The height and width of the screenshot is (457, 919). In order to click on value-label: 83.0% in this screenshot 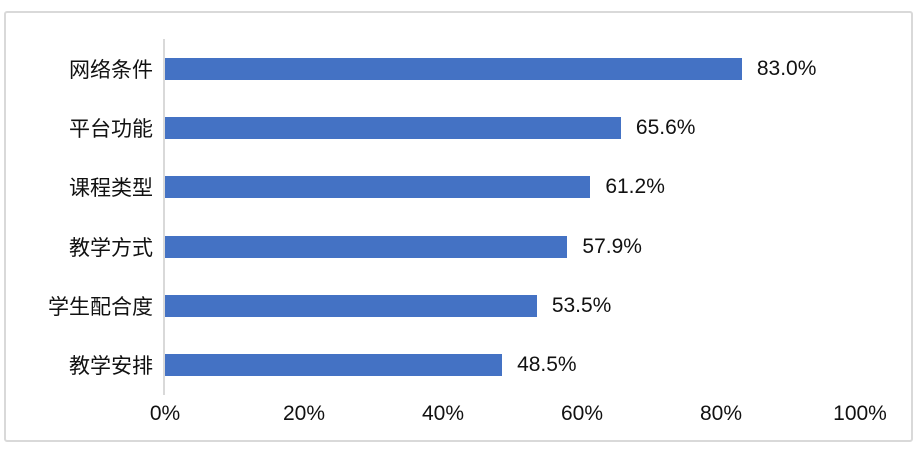, I will do `click(786, 68)`.